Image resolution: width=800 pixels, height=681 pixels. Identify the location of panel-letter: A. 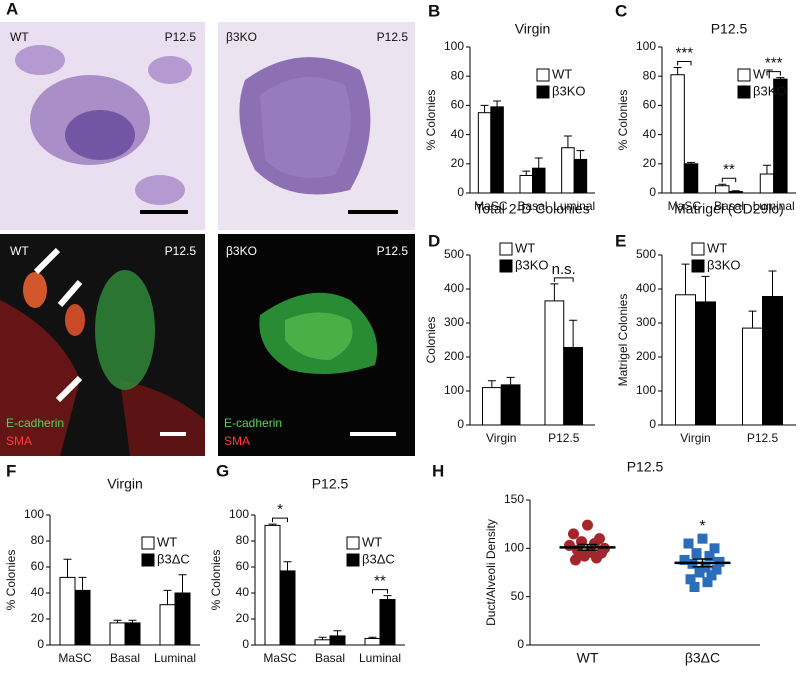
(12, 9).